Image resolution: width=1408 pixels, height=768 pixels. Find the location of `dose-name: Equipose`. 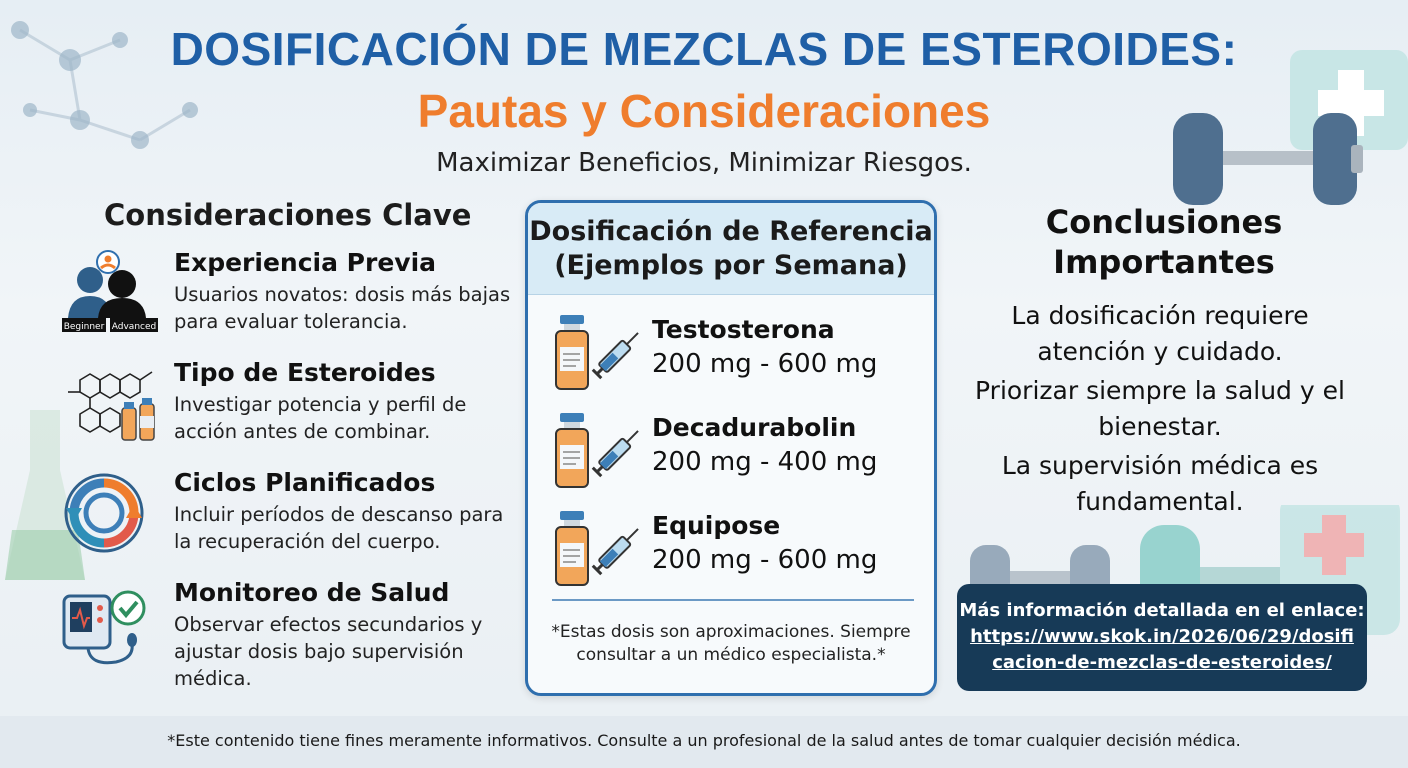

dose-name: Equipose is located at coordinates (716, 525).